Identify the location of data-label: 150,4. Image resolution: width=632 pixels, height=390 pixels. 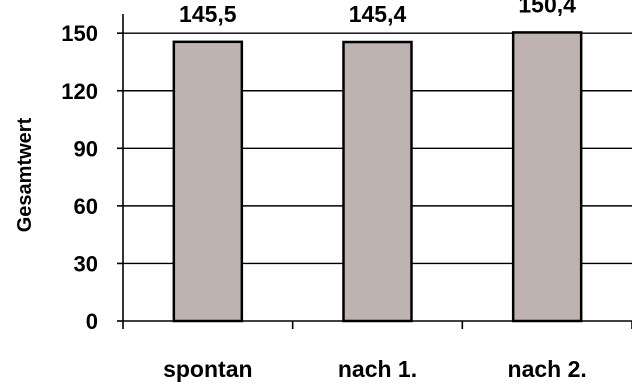
(547, 8).